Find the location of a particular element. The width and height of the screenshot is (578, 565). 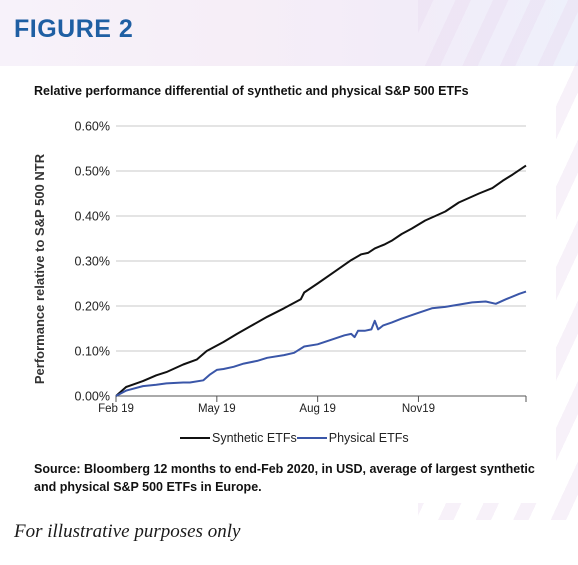

header-band is located at coordinates (289, 33).